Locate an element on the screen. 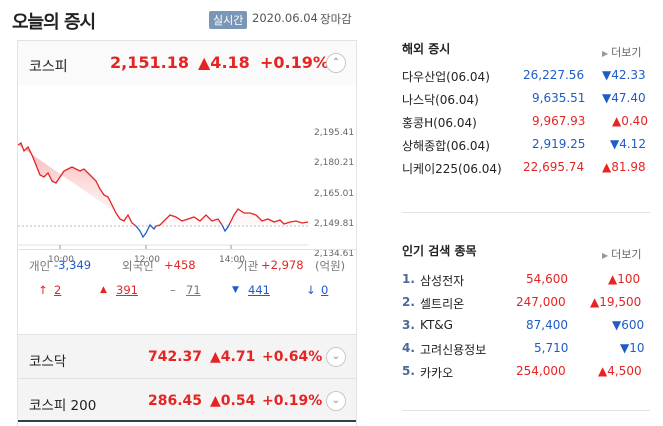 The height and width of the screenshot is (426, 663). kospi-summary: 코스피 2,151.18 ▲4.18 +0.19% ⌃ is located at coordinates (187, 63).